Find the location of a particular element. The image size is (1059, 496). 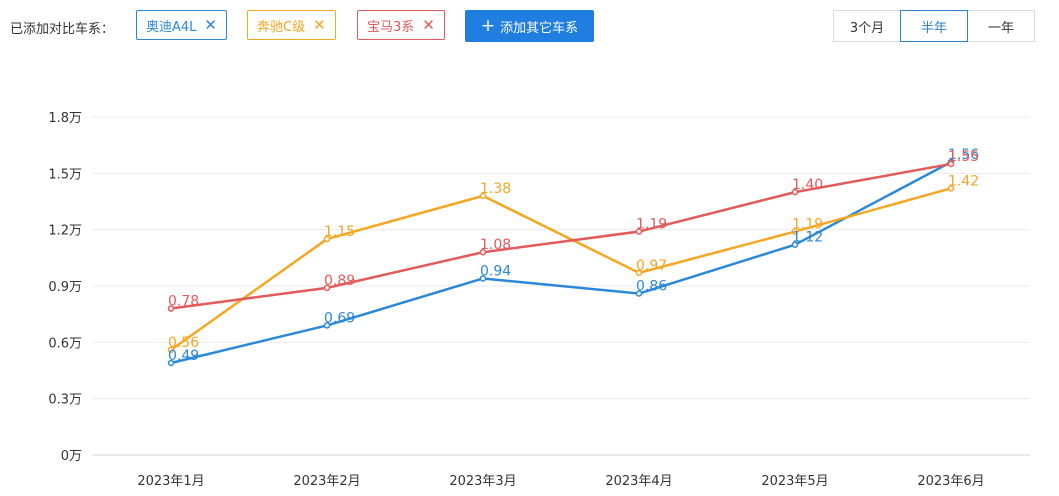

add-button-label: 添加其它车系 is located at coordinates (539, 28).